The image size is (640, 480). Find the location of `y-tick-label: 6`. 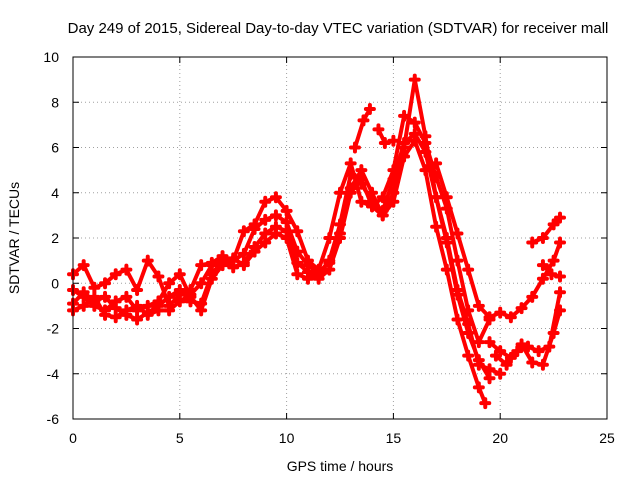

y-tick-label: 6 is located at coordinates (55, 148).